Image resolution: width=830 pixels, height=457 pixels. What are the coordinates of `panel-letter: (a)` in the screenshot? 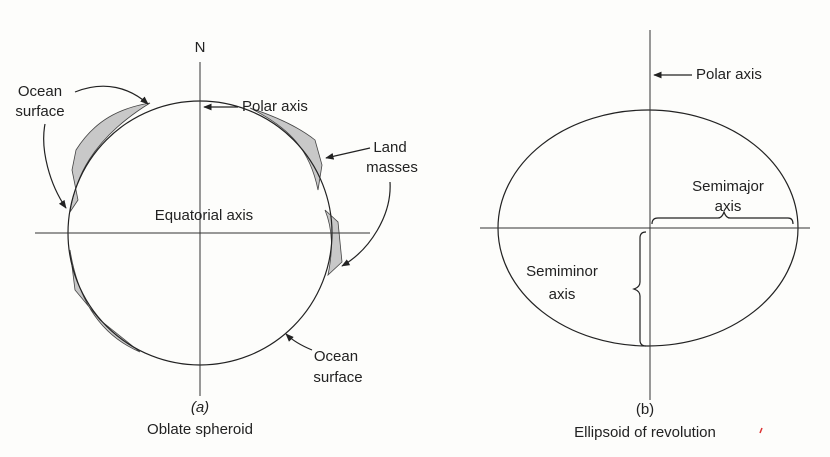 It's located at (200, 407).